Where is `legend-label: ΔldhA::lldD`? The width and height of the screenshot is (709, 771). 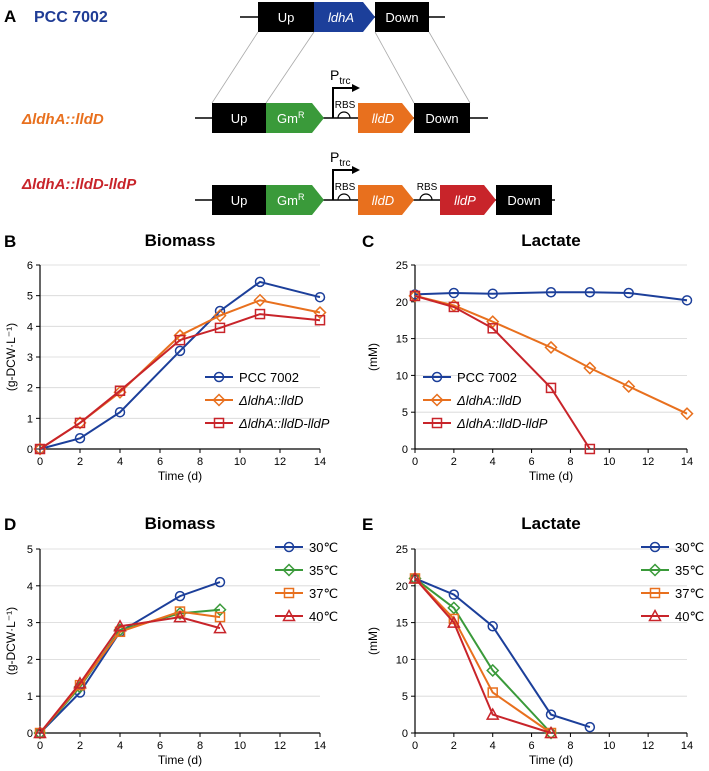 legend-label: ΔldhA::lldD is located at coordinates (488, 400).